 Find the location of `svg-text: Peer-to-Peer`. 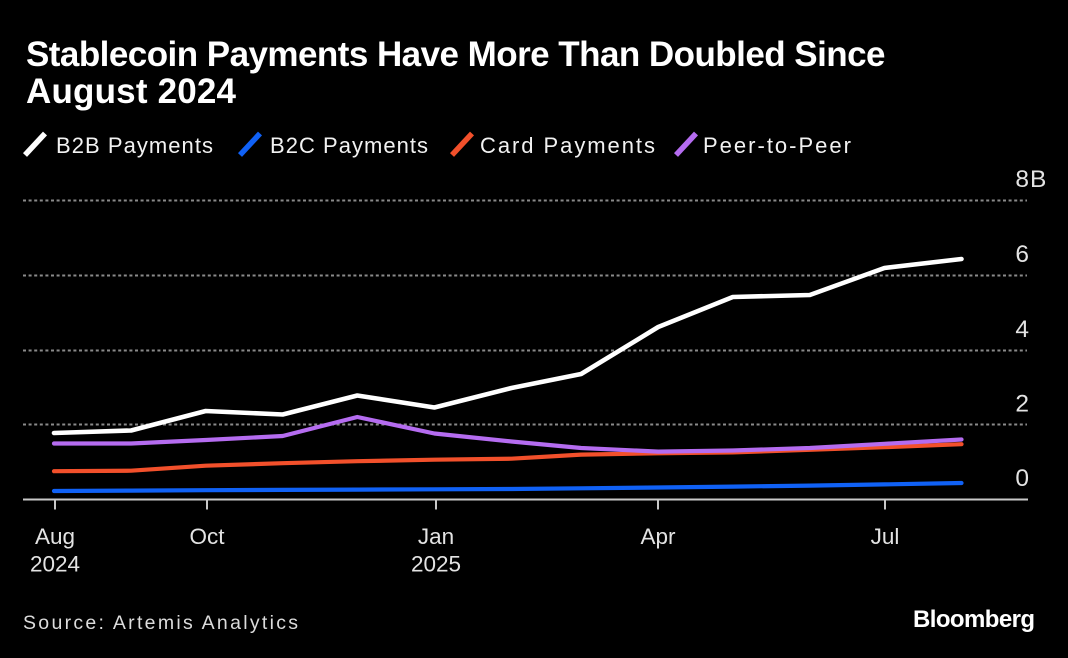

svg-text: Peer-to-Peer is located at coordinates (777, 145).